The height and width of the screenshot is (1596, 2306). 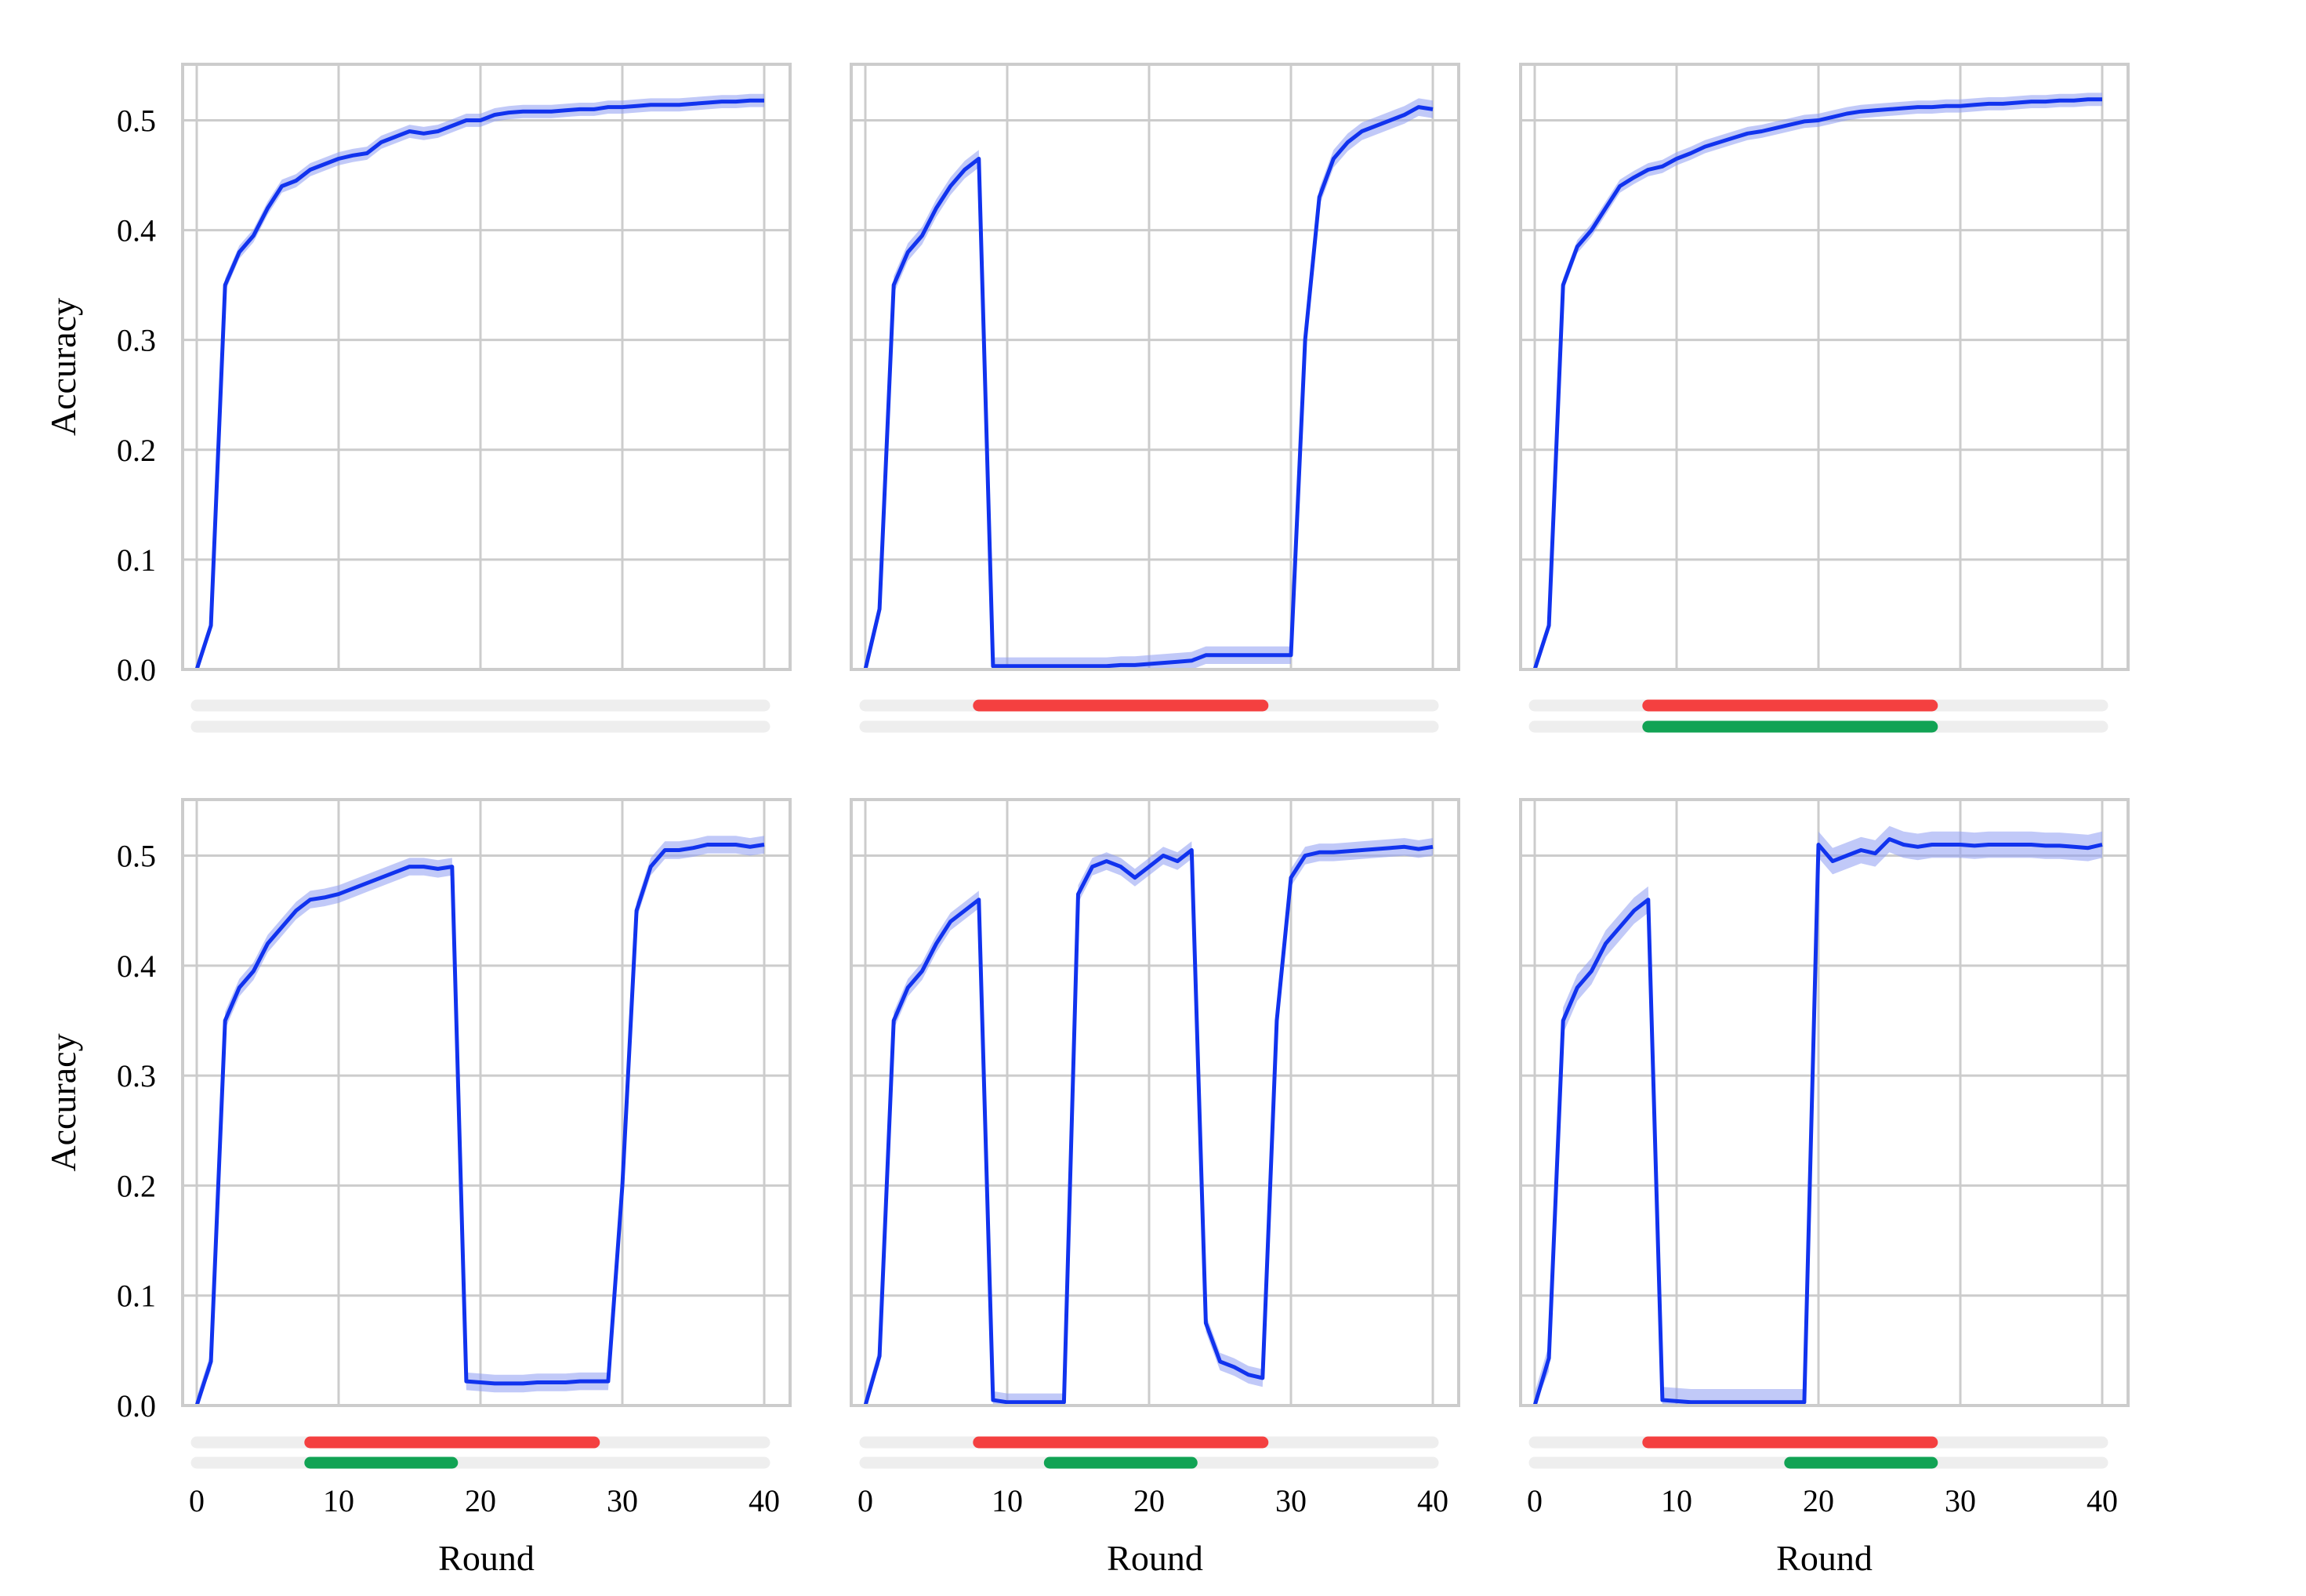 I want to click on panel-top-middle, so click(x=1155, y=398).